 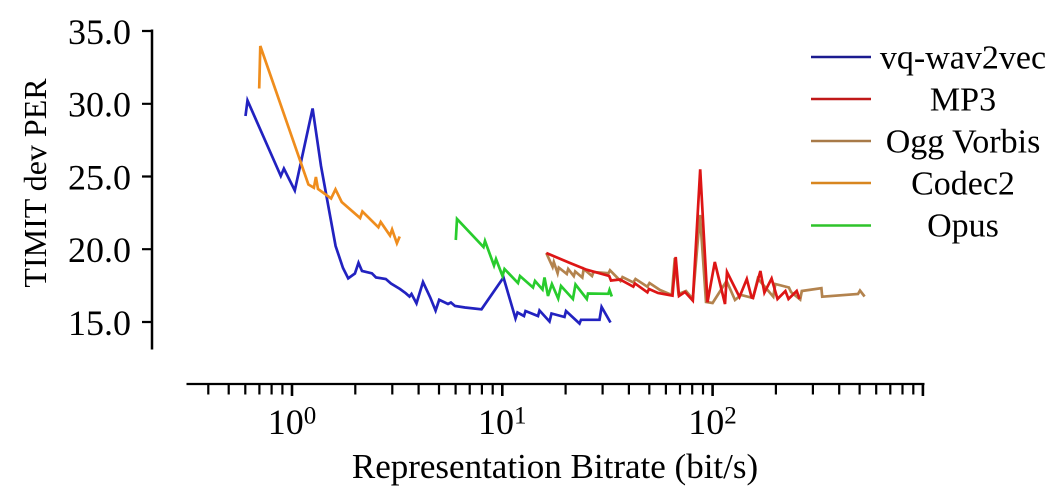 I want to click on svg-text: TIMIT dev PER, so click(x=35, y=183).